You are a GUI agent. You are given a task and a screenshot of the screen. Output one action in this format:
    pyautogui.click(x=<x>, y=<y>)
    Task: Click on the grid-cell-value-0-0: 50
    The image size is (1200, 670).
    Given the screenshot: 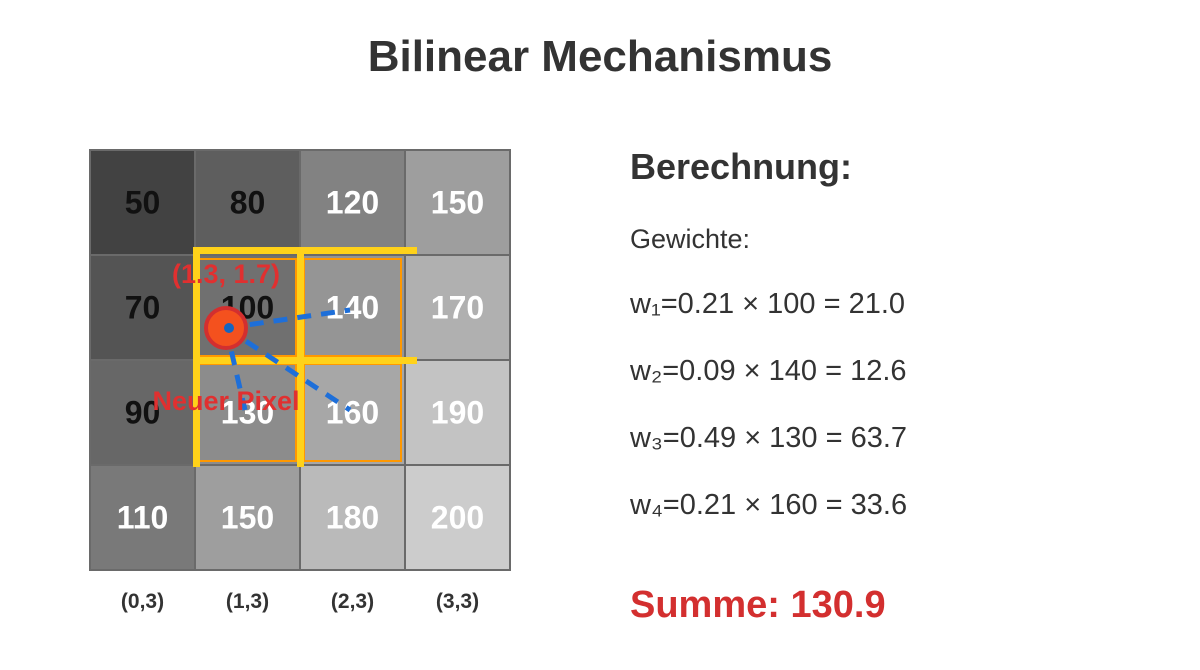 What is the action you would take?
    pyautogui.click(x=143, y=203)
    